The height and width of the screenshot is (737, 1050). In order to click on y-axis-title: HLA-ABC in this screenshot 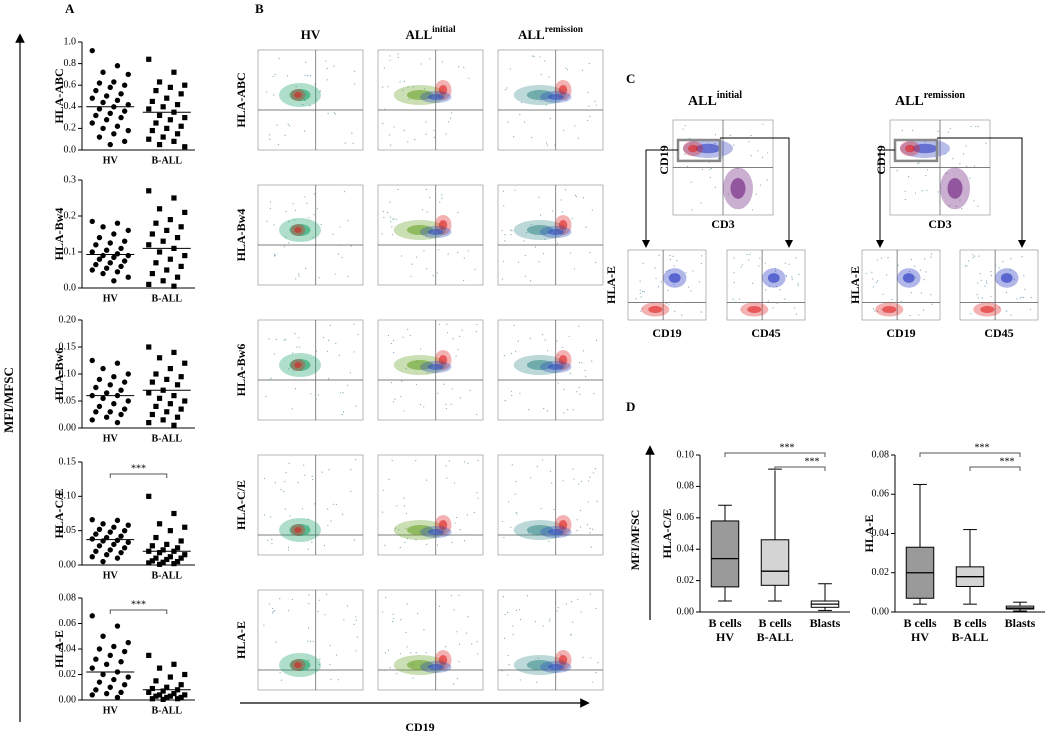, I will do `click(59, 95)`.